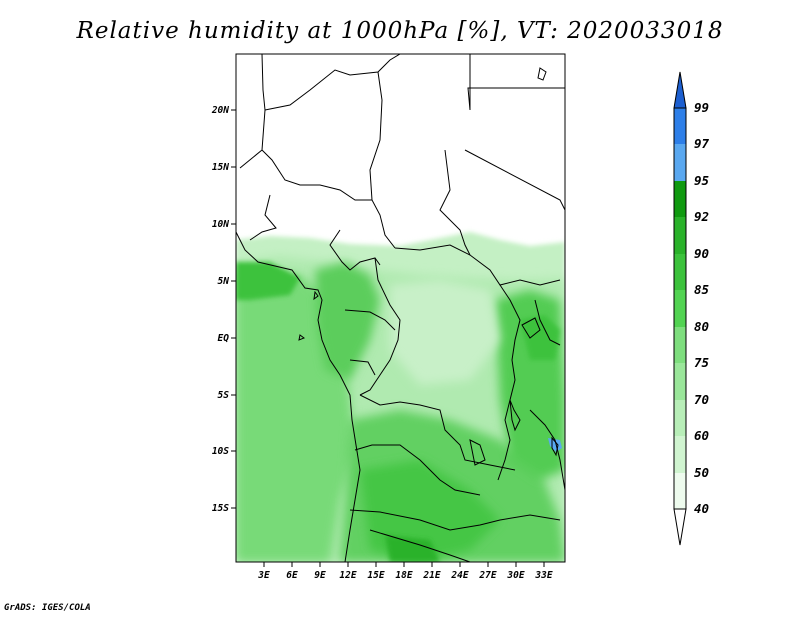  Describe the element at coordinates (691, 308) in the screenshot. I see `colorbar: 99 97 95 92 90 85 80 75 70 60 50 40` at that location.